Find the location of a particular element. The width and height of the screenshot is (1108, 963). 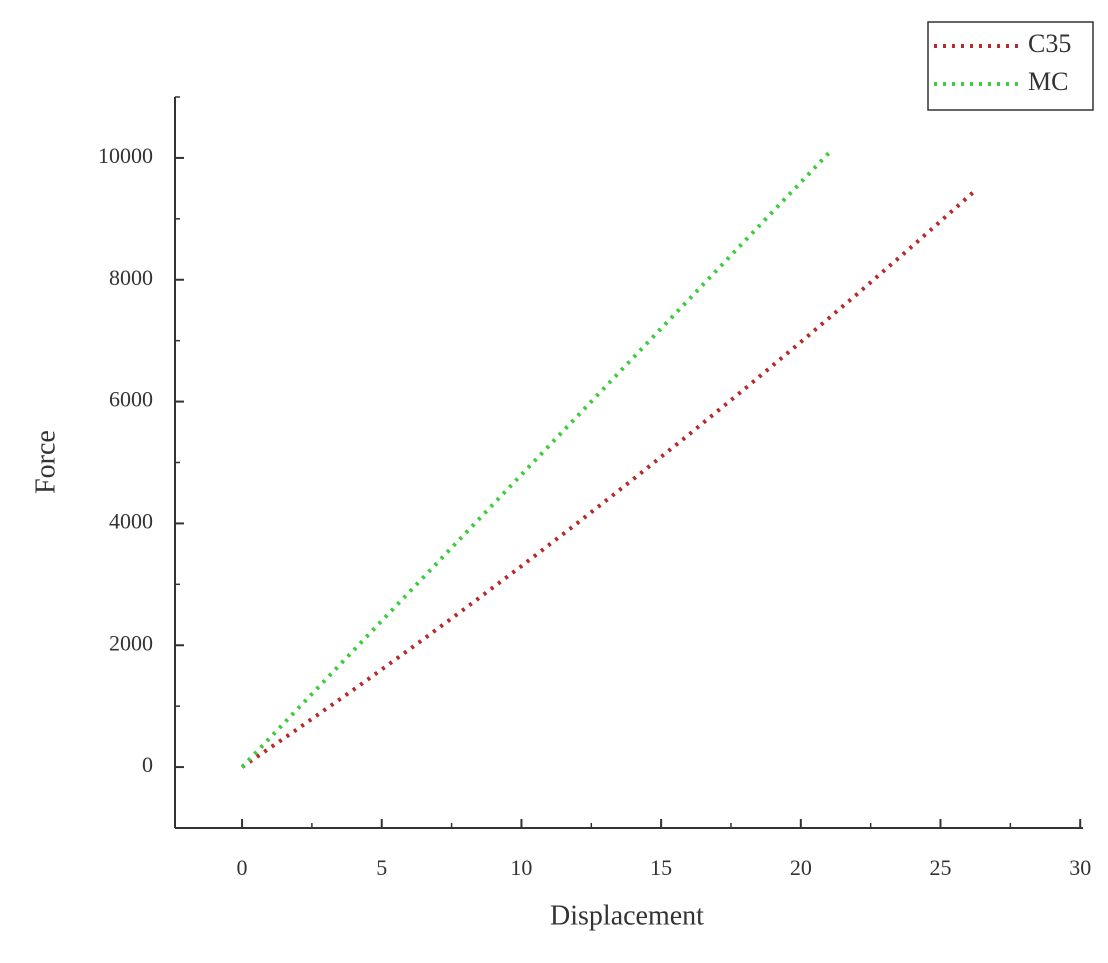

legend-label: C35 is located at coordinates (1049, 43).